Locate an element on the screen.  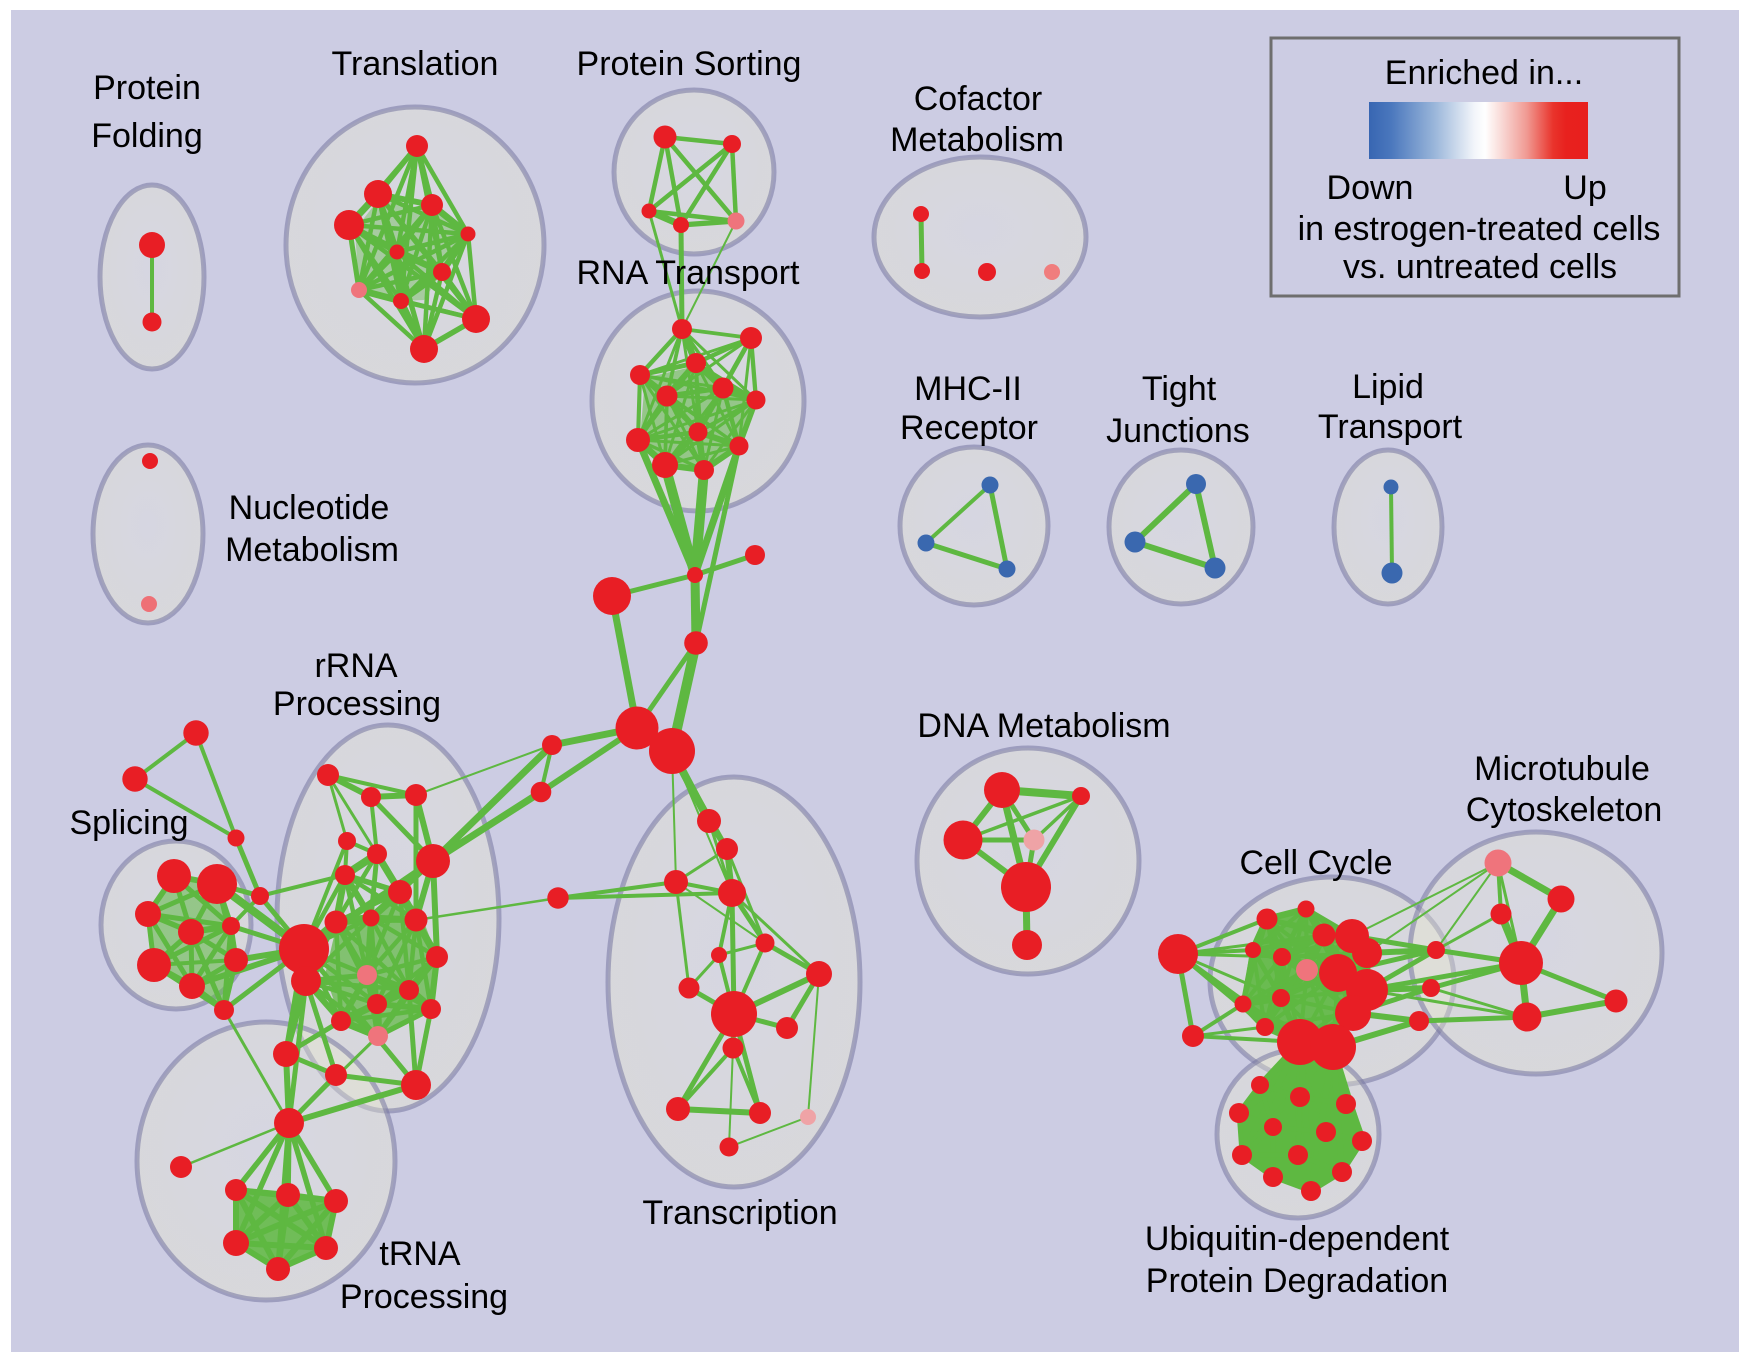
svg-text: rRNA is located at coordinates (355, 666).